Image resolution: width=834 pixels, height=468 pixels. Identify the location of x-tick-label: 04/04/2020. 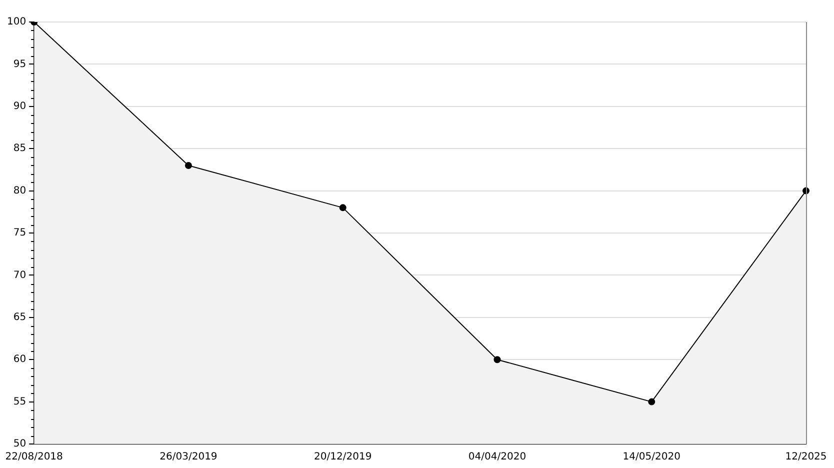
(497, 457).